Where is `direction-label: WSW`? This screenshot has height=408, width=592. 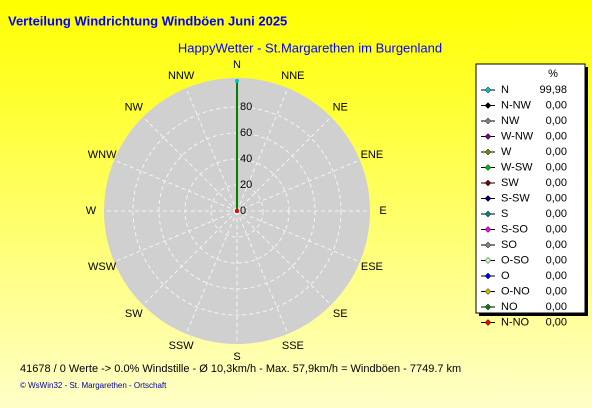
direction-label: WSW is located at coordinates (102, 267).